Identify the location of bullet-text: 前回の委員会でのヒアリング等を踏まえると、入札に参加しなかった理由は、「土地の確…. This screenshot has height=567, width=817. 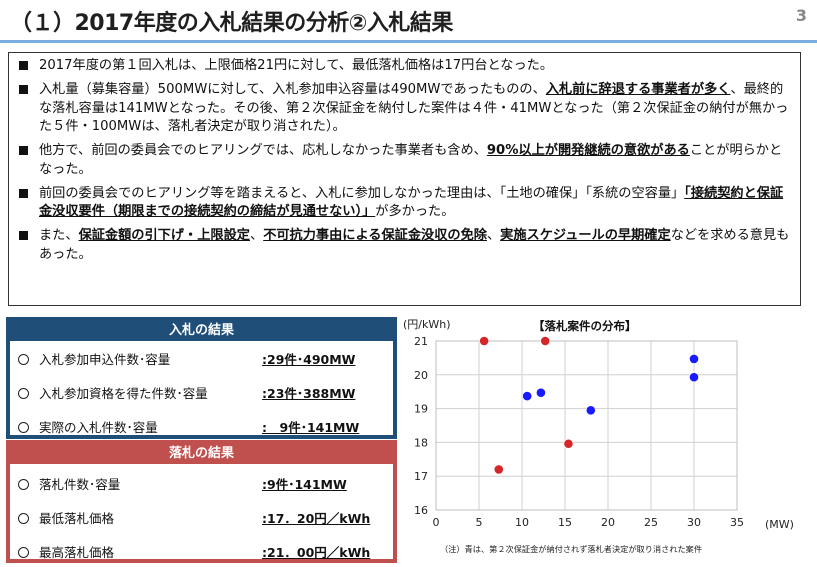
(362, 193).